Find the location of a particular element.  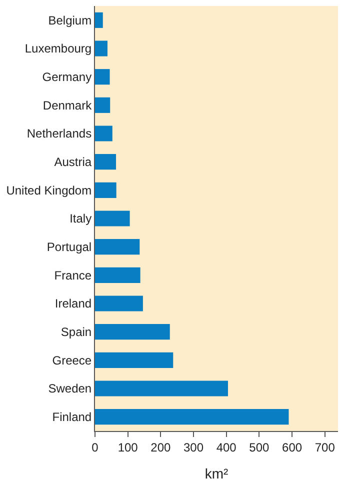

x-axis-title: km² is located at coordinates (216, 474).